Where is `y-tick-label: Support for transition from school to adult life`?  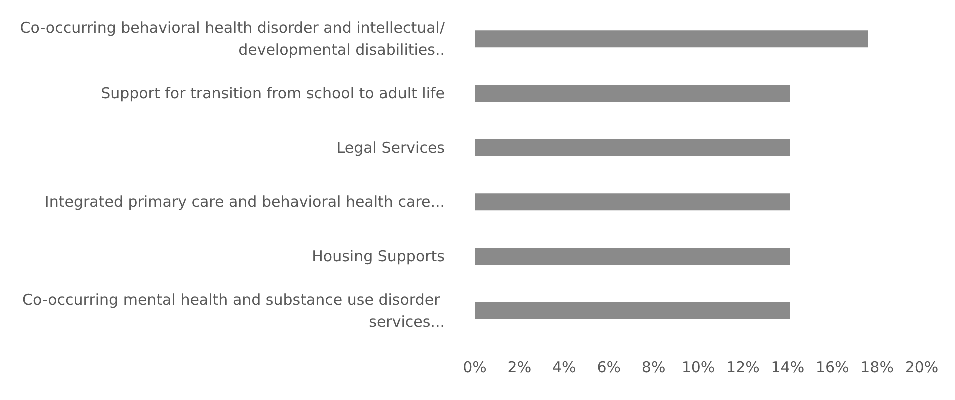
y-tick-label: Support for transition from school to adult life is located at coordinates (273, 93).